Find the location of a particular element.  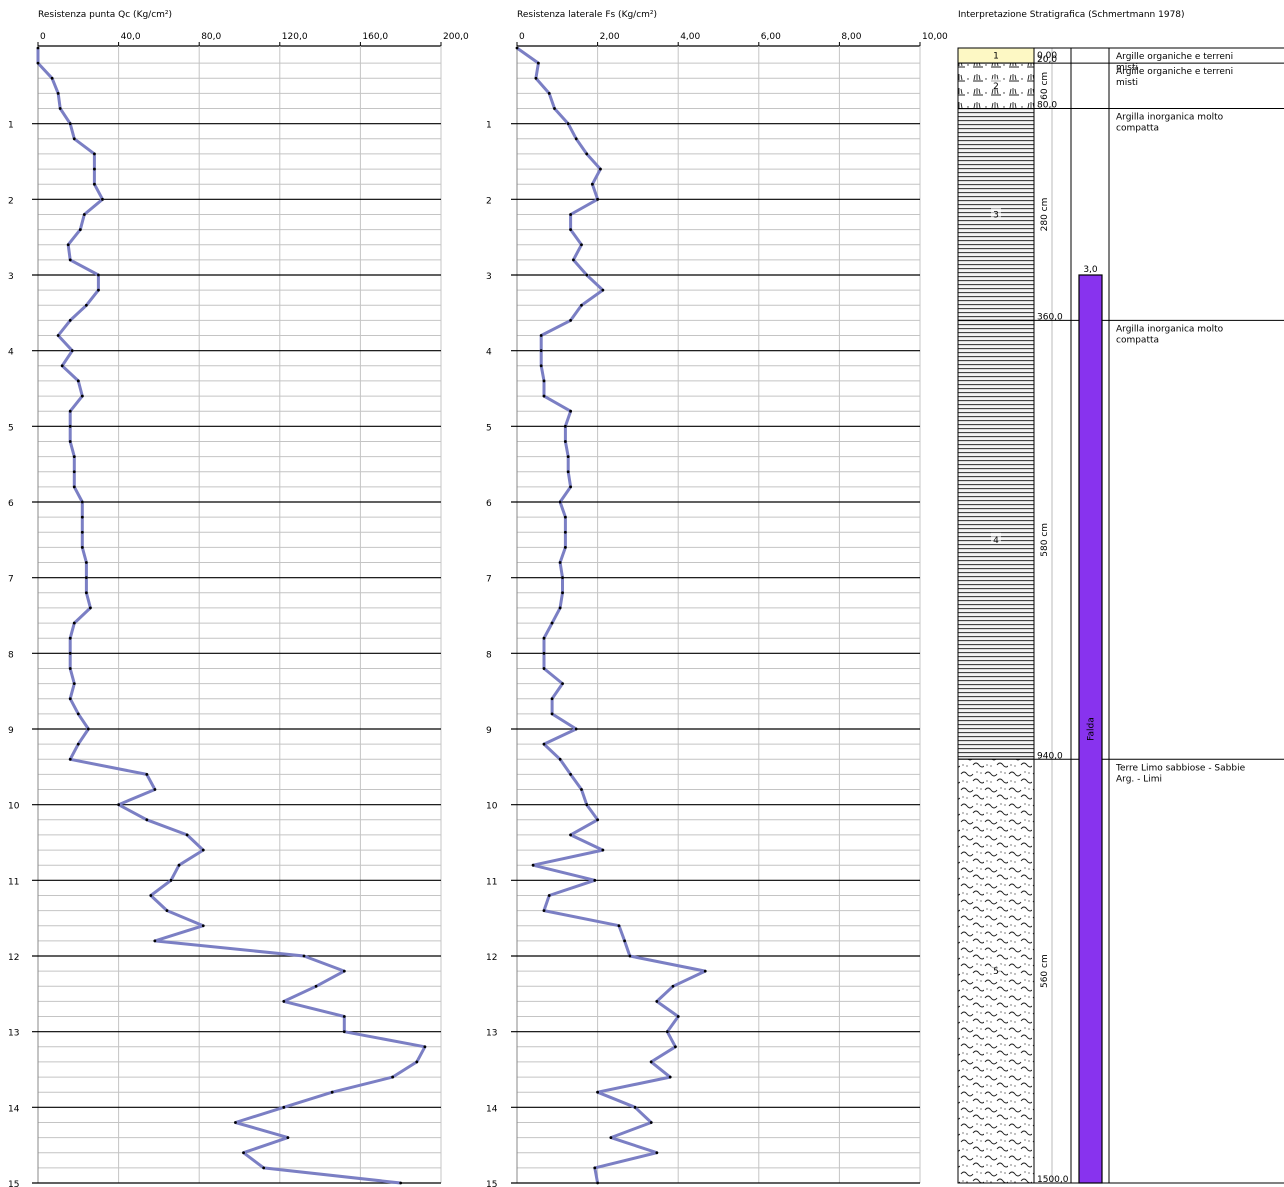

qc-y-tick-label: 4 is located at coordinates (11, 353).